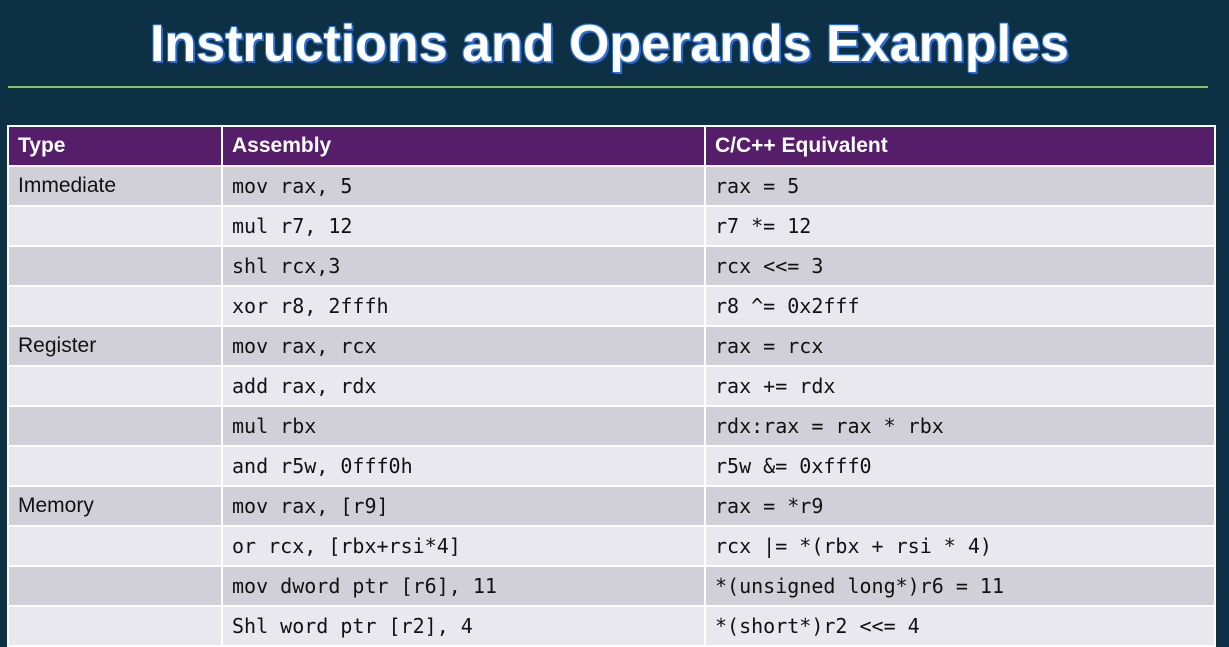  What do you see at coordinates (463, 186) in the screenshot?
I see `code-cell: mov rax, 5` at bounding box center [463, 186].